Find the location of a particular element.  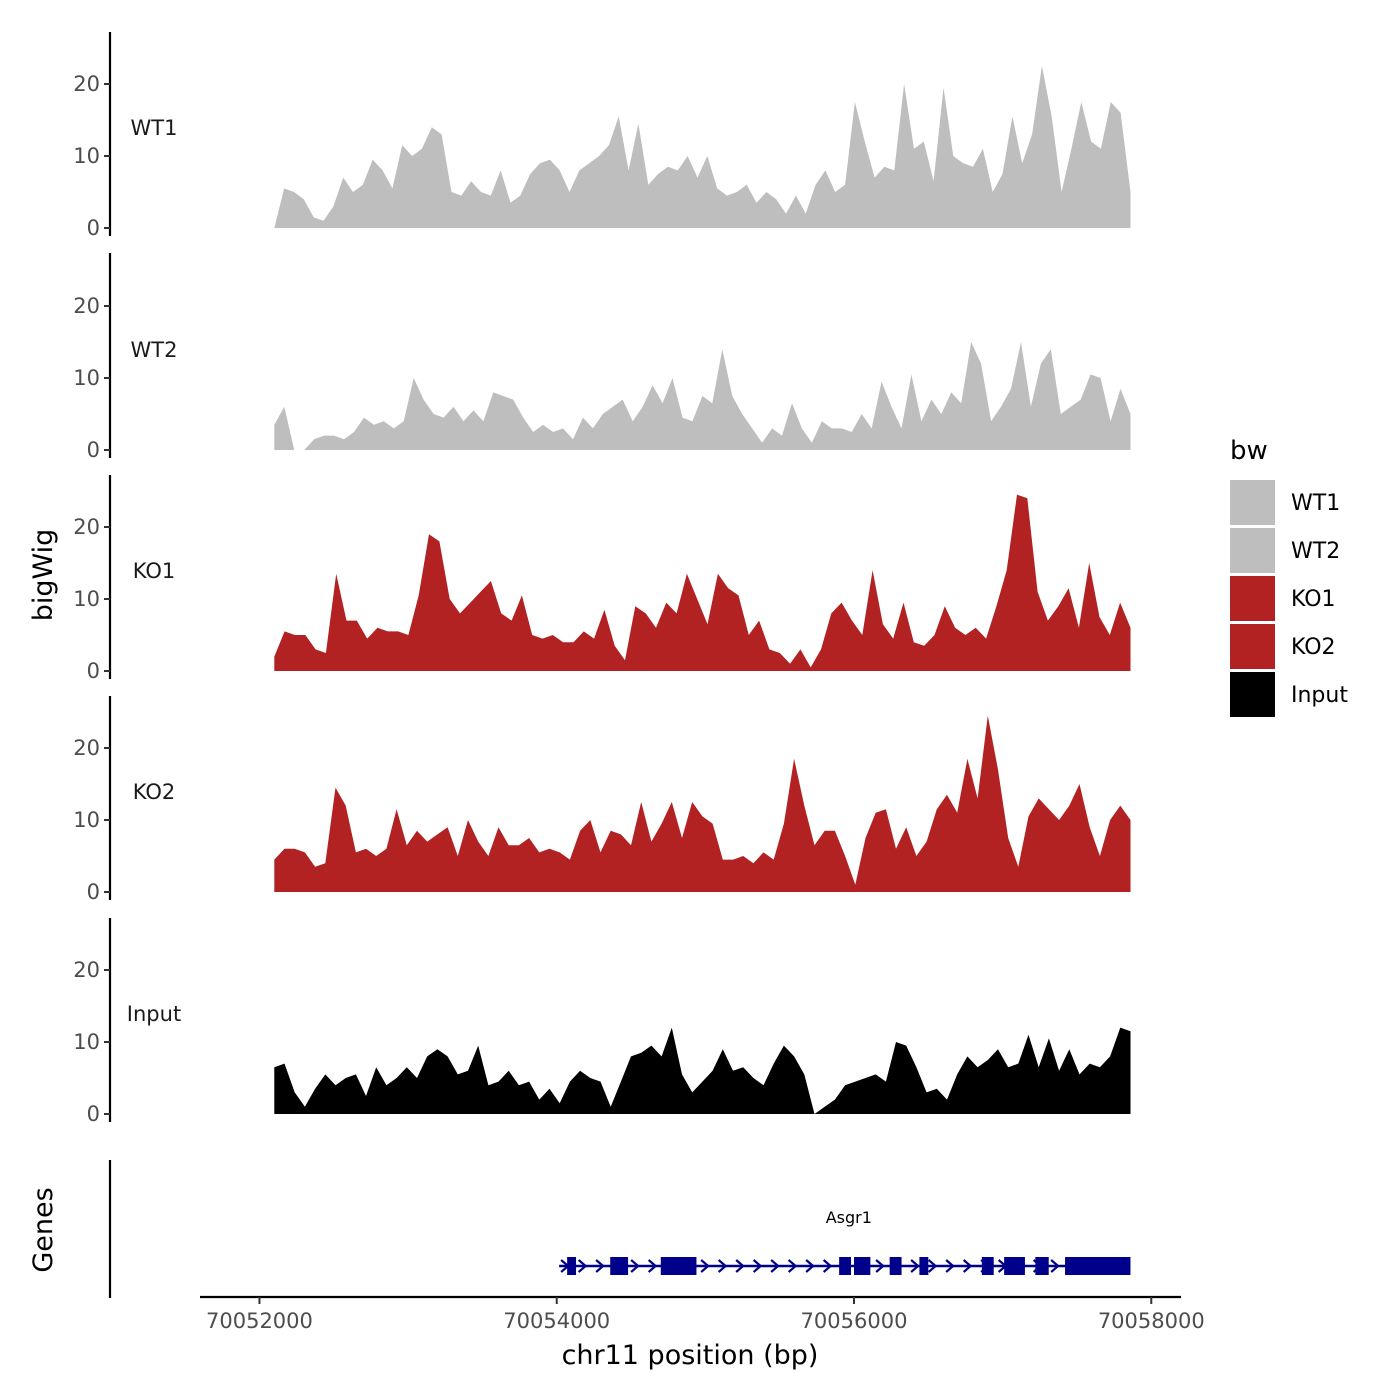

x-tick-label: 70052000 is located at coordinates (259, 1321).